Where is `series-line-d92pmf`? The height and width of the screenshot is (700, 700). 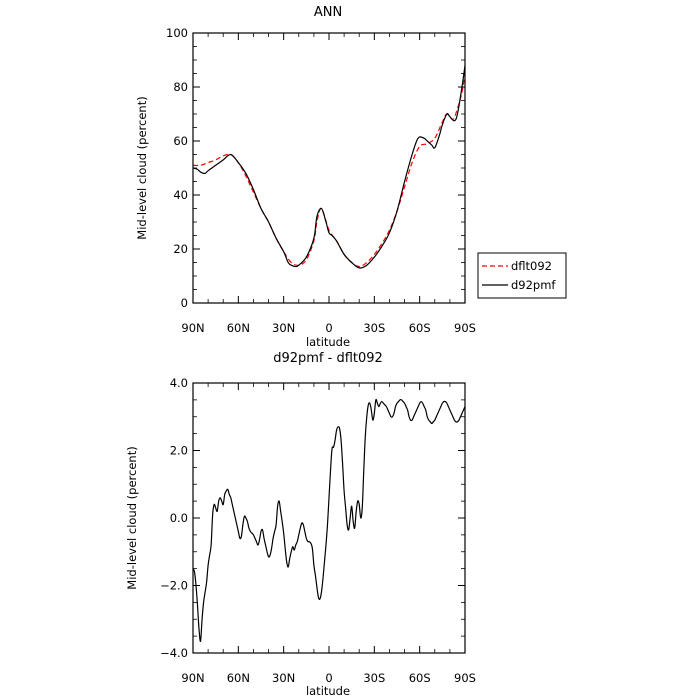
series-line-d92pmf is located at coordinates (329, 167).